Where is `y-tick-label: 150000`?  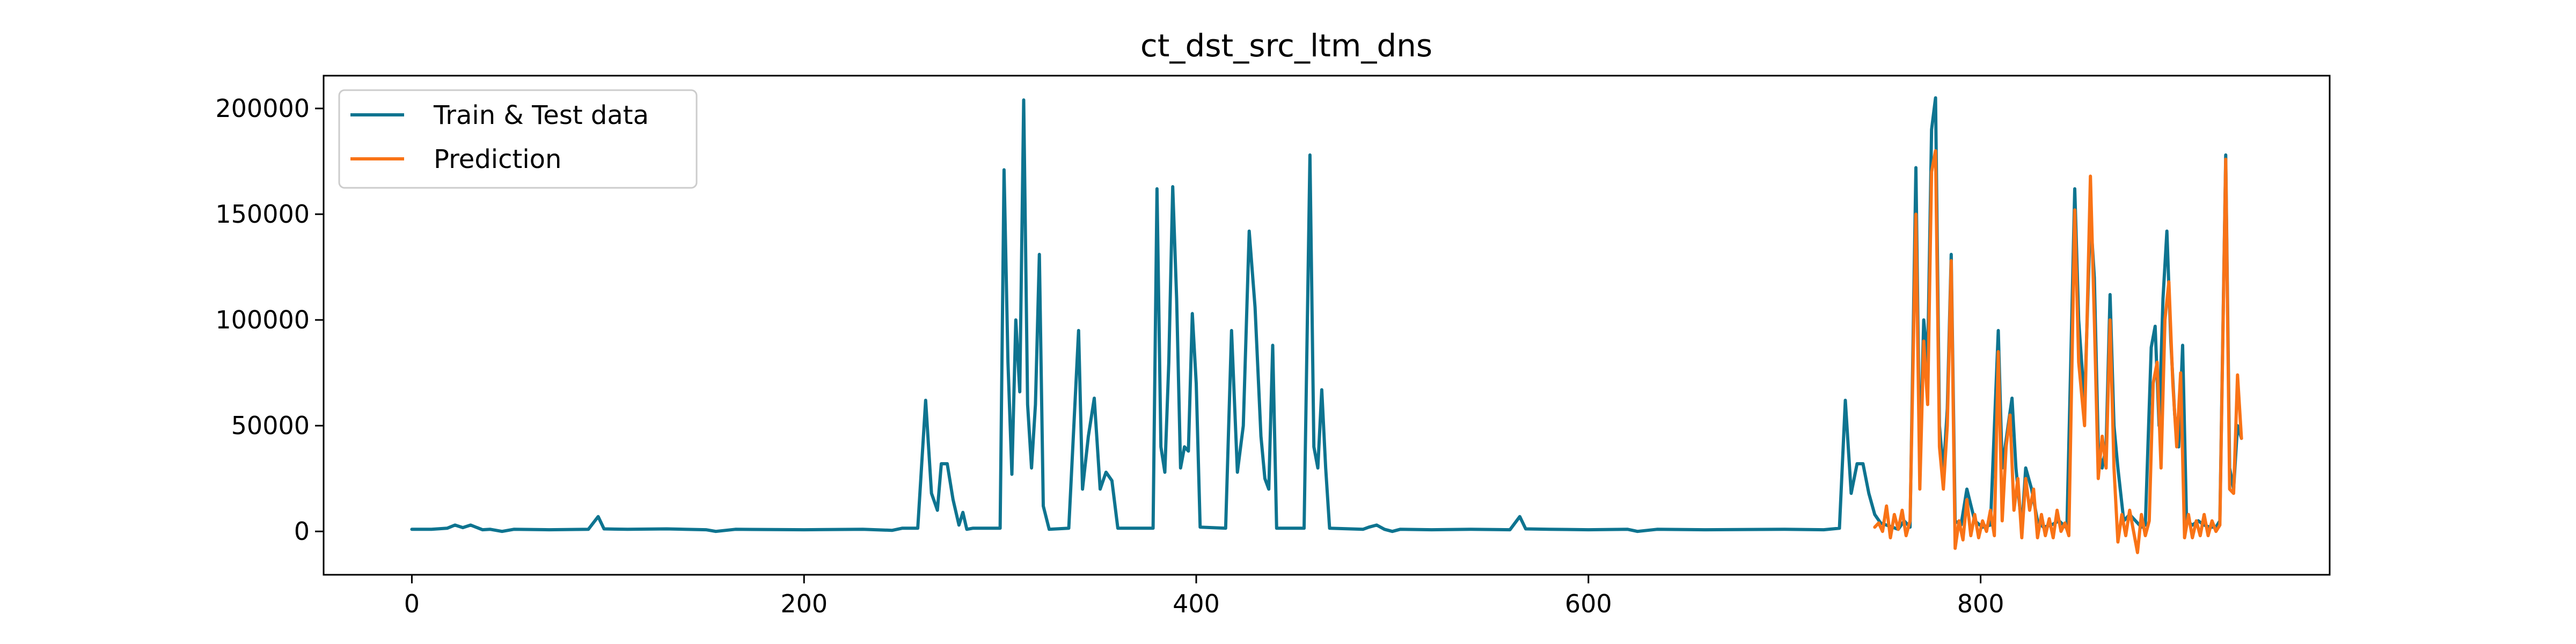 y-tick-label: 150000 is located at coordinates (262, 214).